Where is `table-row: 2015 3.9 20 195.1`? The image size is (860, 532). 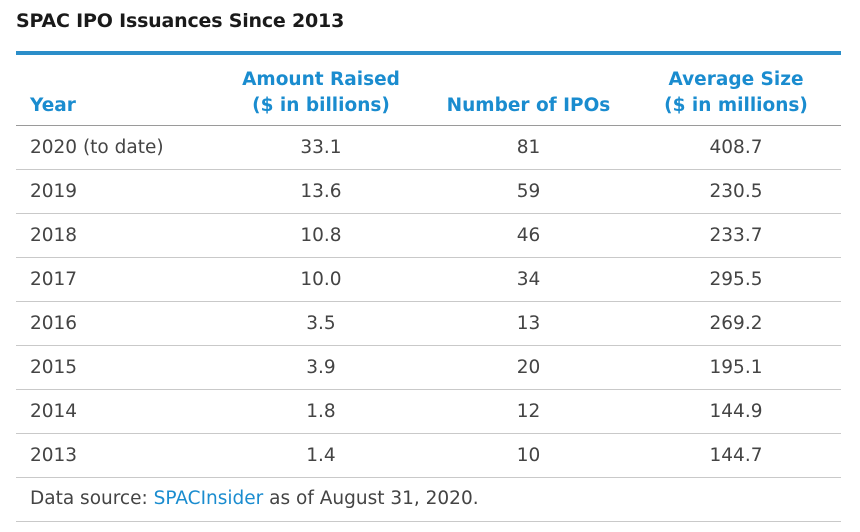
table-row: 2015 3.9 20 195.1 is located at coordinates (428, 367).